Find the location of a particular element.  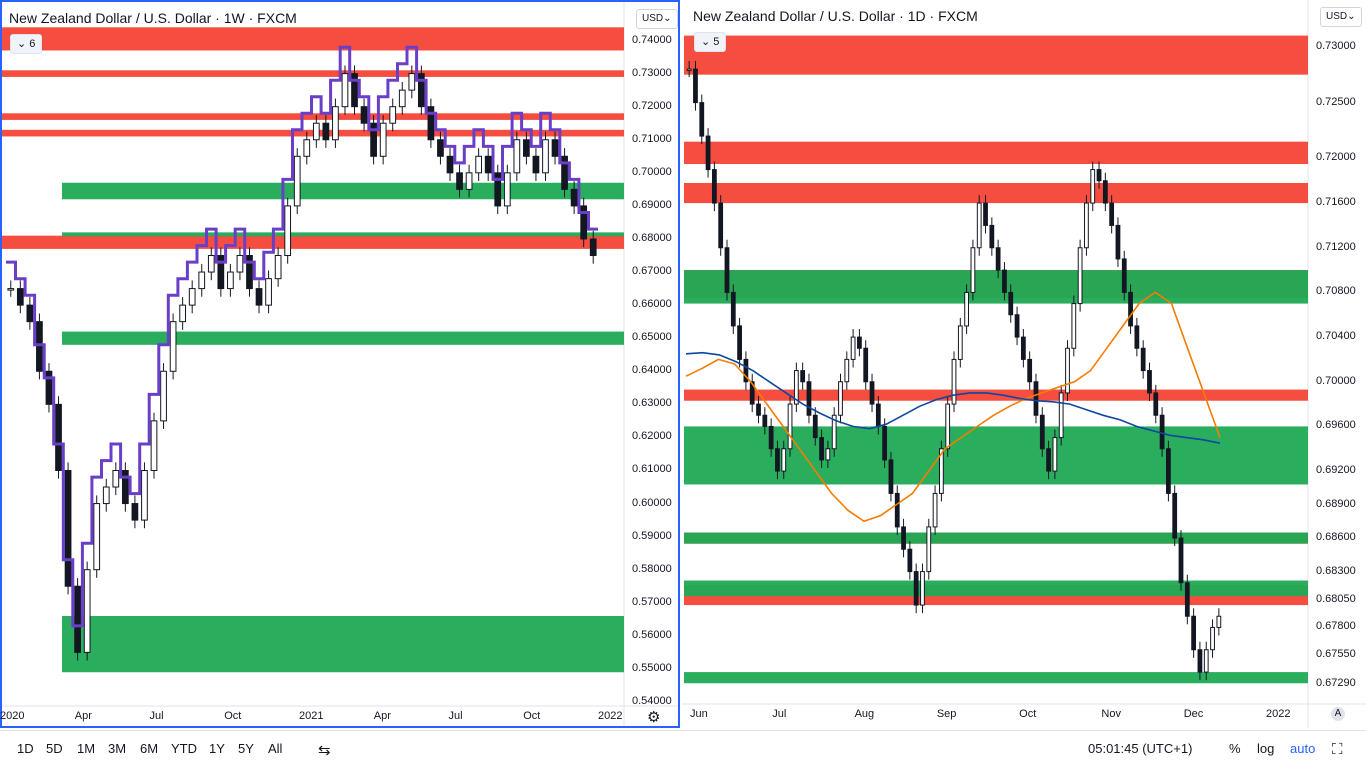

auto-scale-icon: A is located at coordinates (1338, 714).